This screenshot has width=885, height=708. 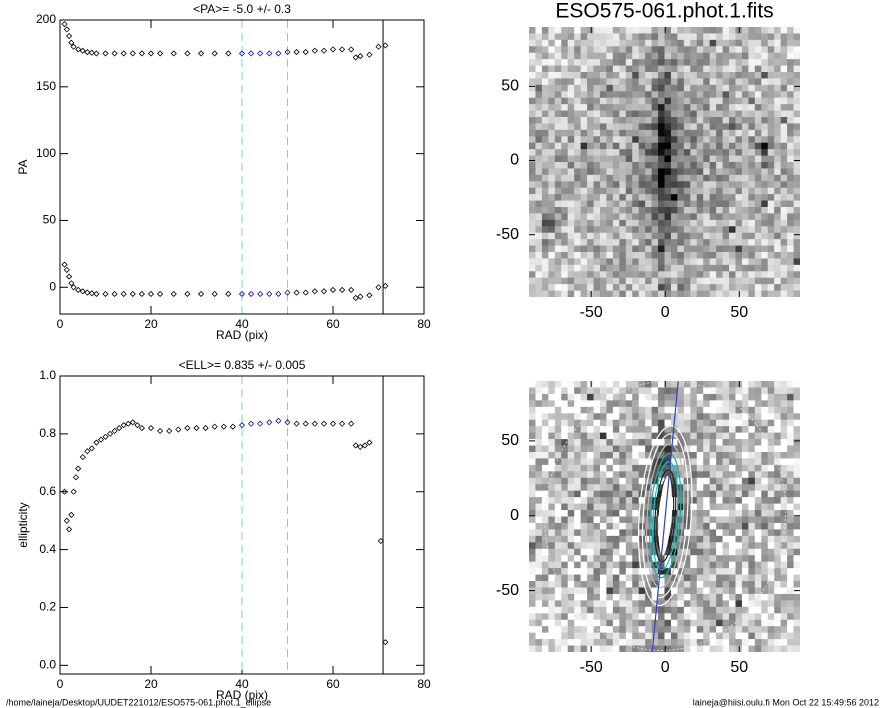 What do you see at coordinates (510, 440) in the screenshot?
I see `y-tick-label: 50` at bounding box center [510, 440].